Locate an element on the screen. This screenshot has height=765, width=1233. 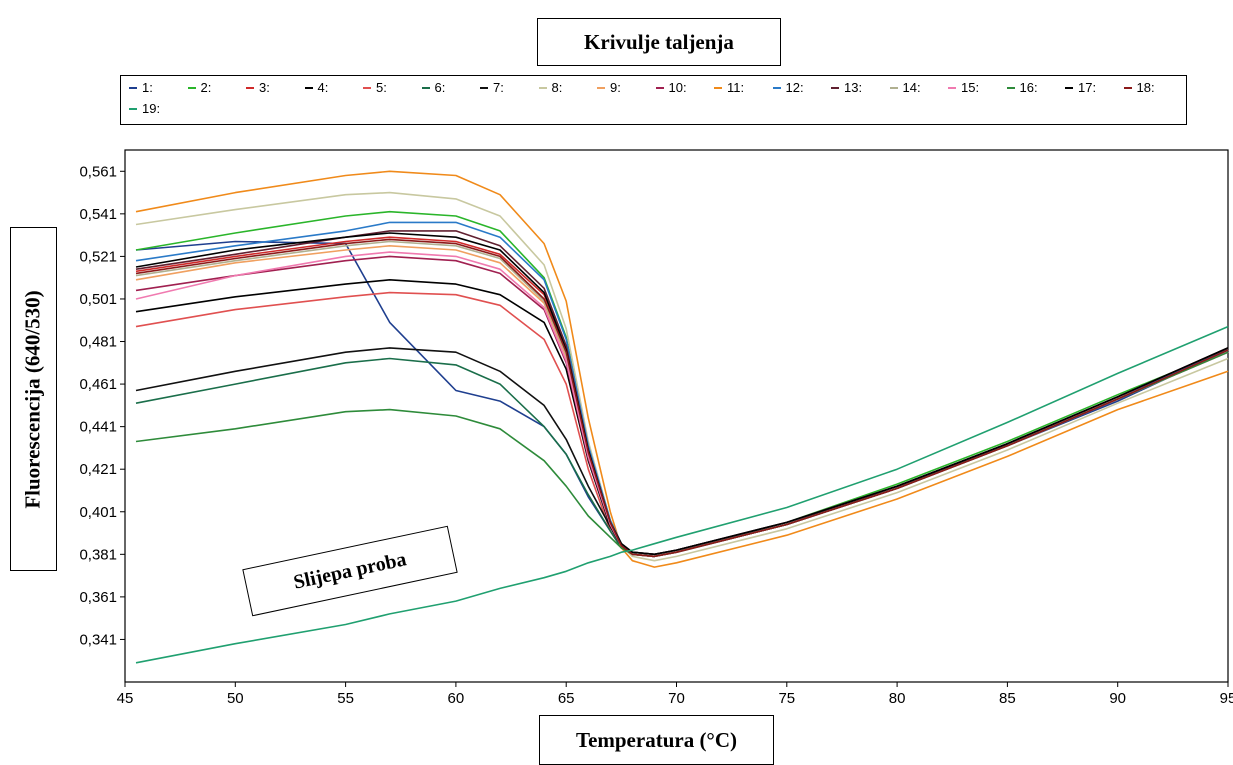
legend-item: 6: is located at coordinates (433, 87).